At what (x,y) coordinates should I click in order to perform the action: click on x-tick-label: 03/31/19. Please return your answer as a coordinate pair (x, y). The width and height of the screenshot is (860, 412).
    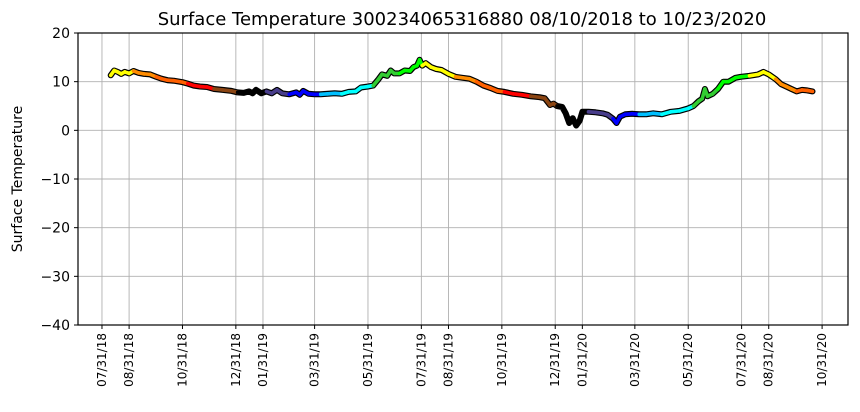
    Looking at the image, I should click on (315, 360).